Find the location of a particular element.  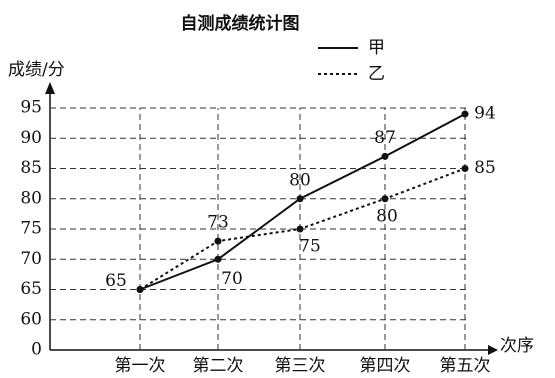

y-tick-label: 95 is located at coordinates (31, 108).